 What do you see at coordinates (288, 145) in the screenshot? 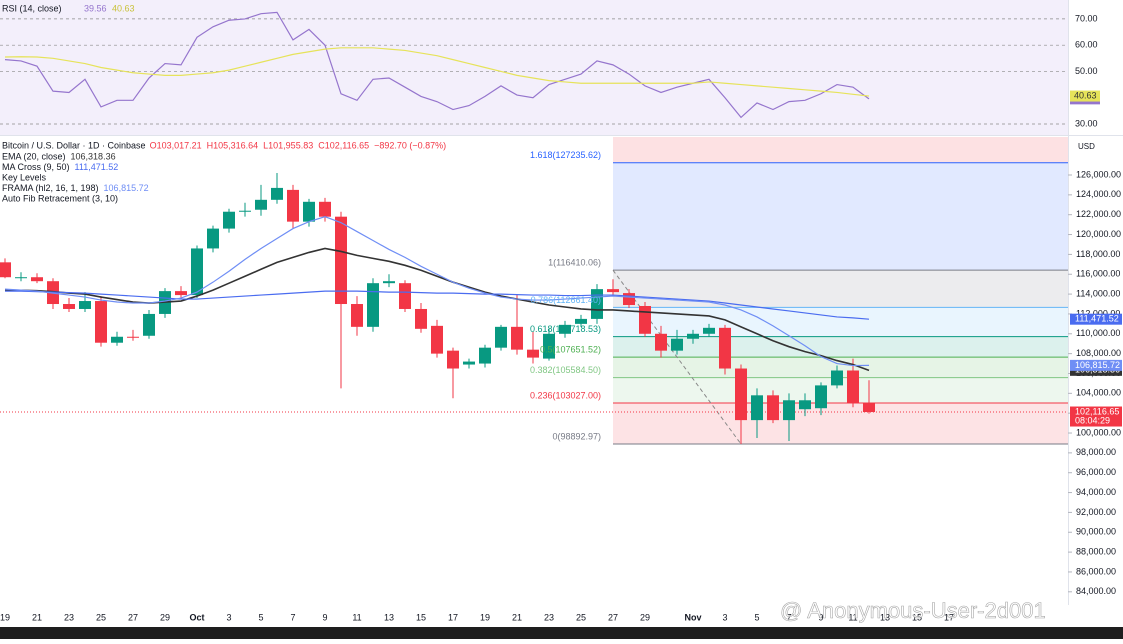
I see `ohlc-label: L101,955.83` at bounding box center [288, 145].